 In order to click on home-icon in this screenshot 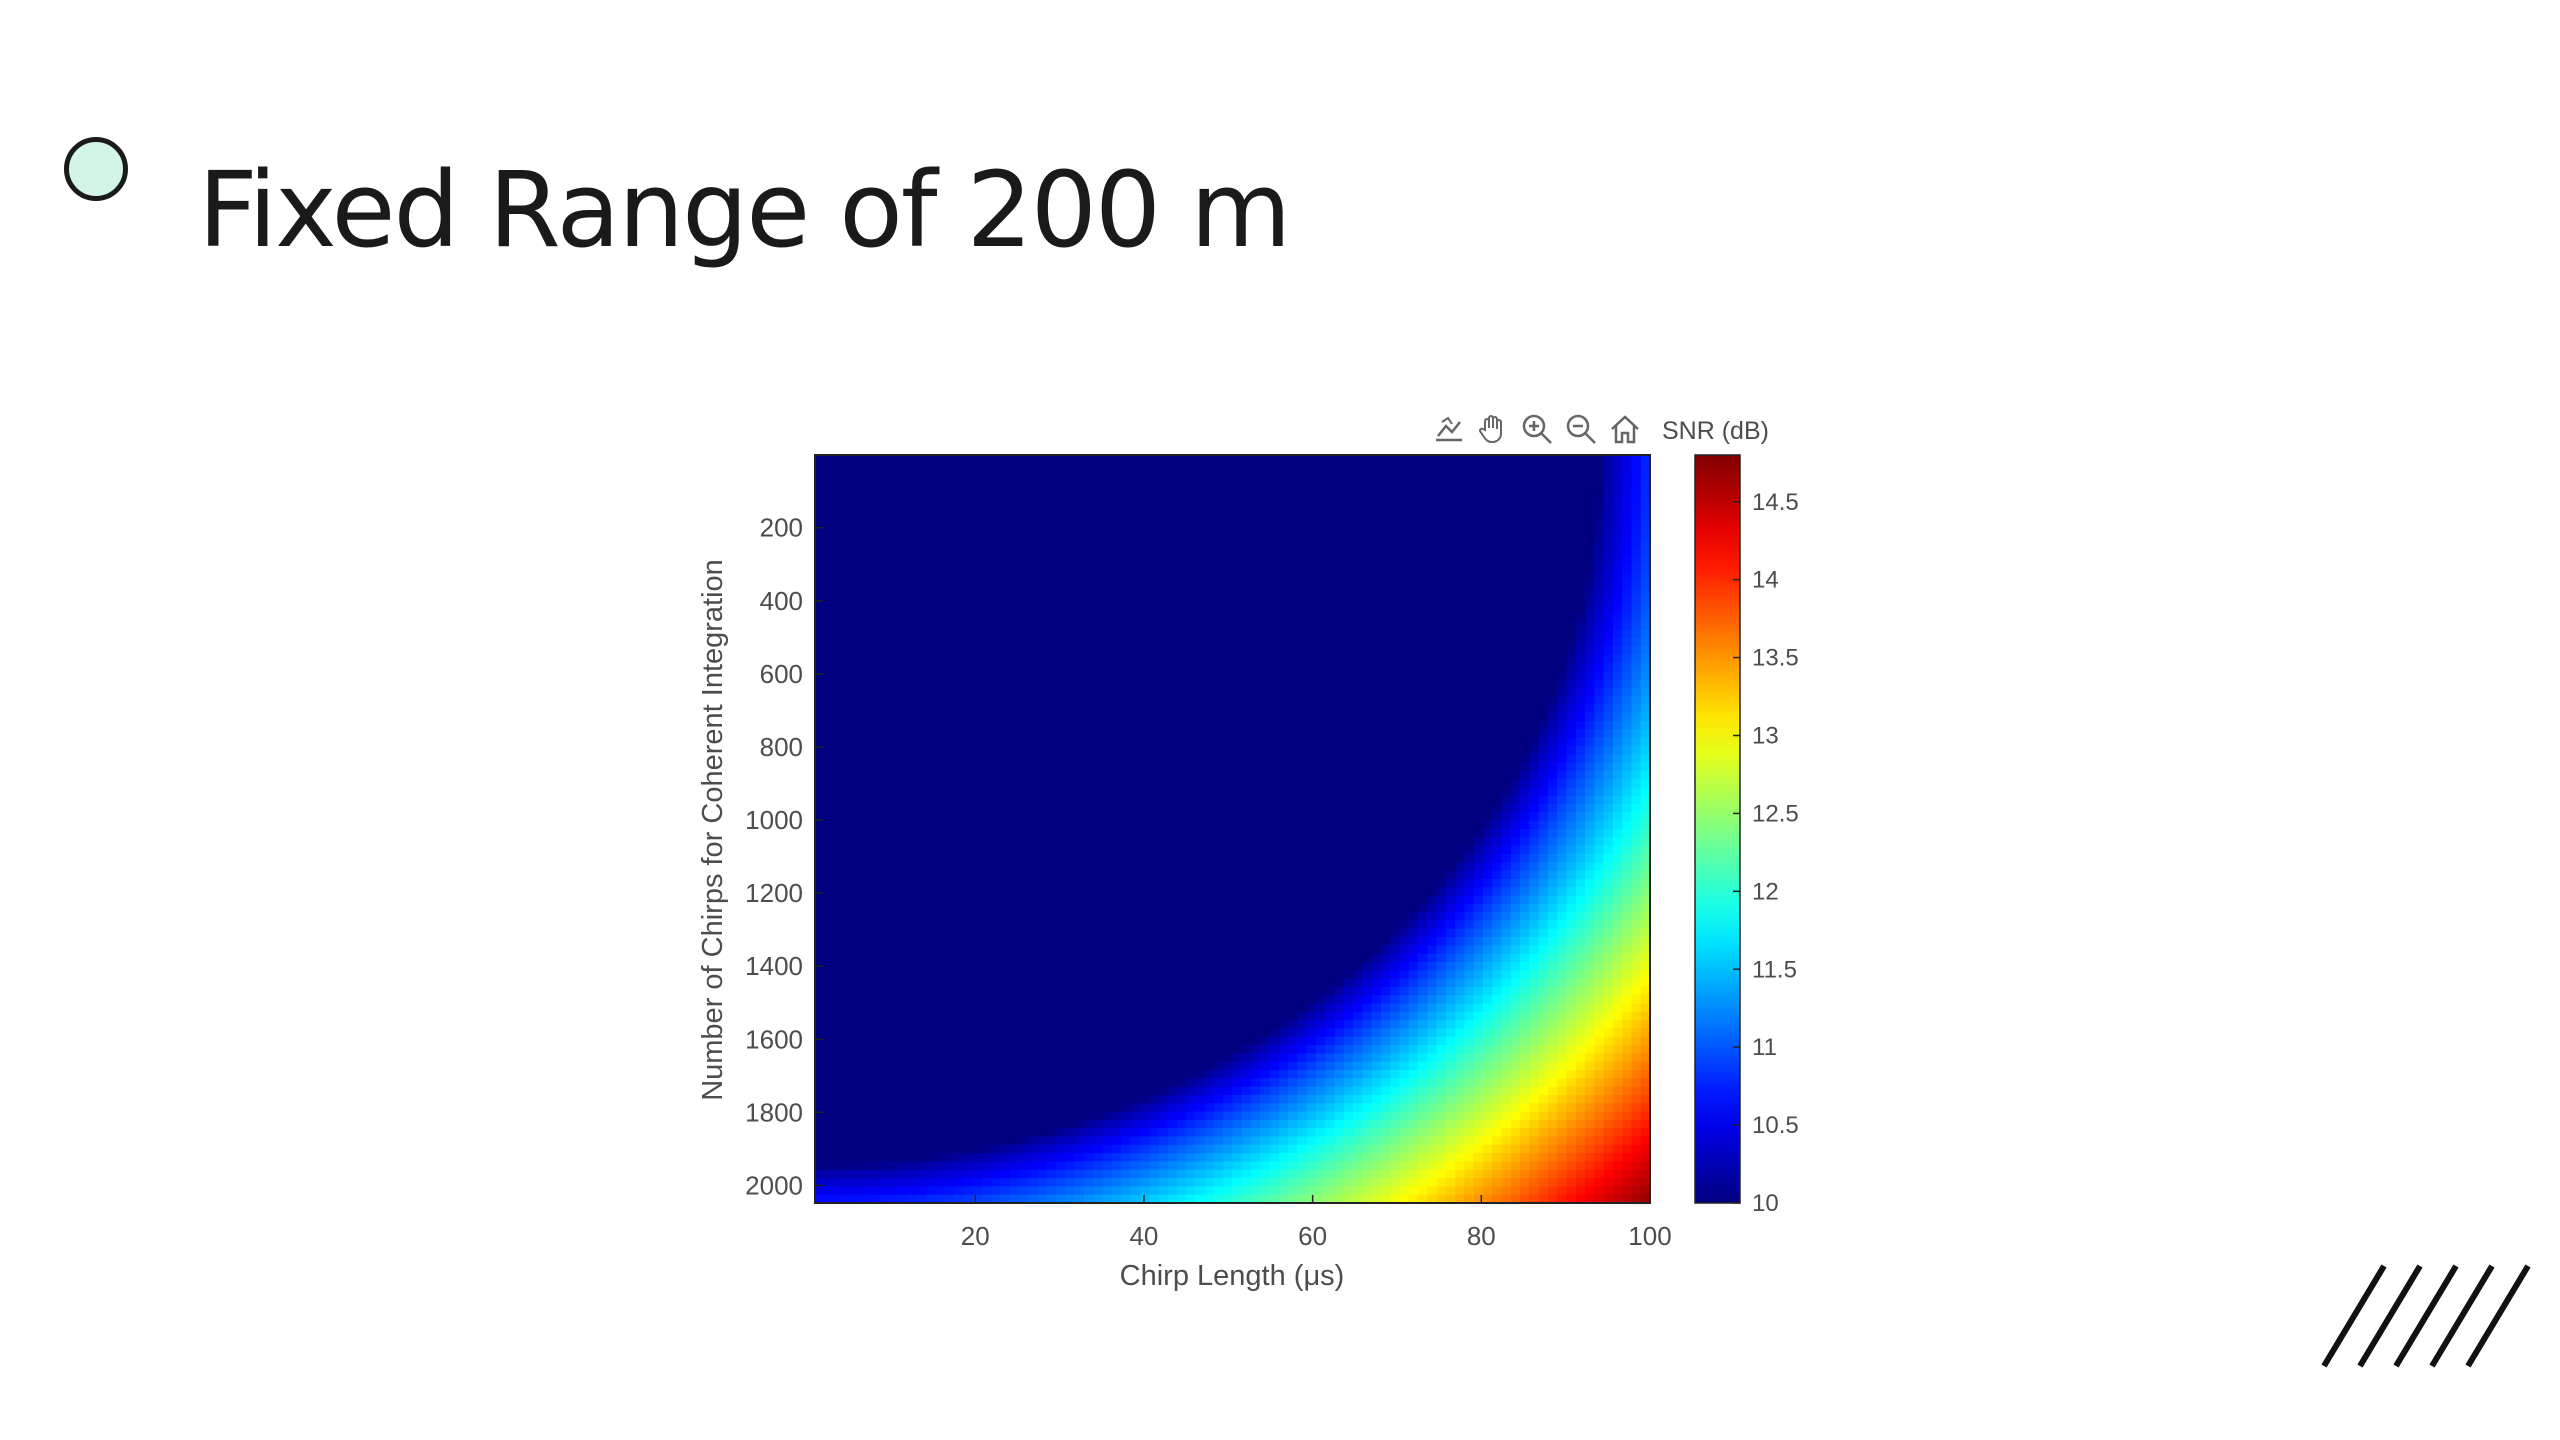, I will do `click(1625, 429)`.